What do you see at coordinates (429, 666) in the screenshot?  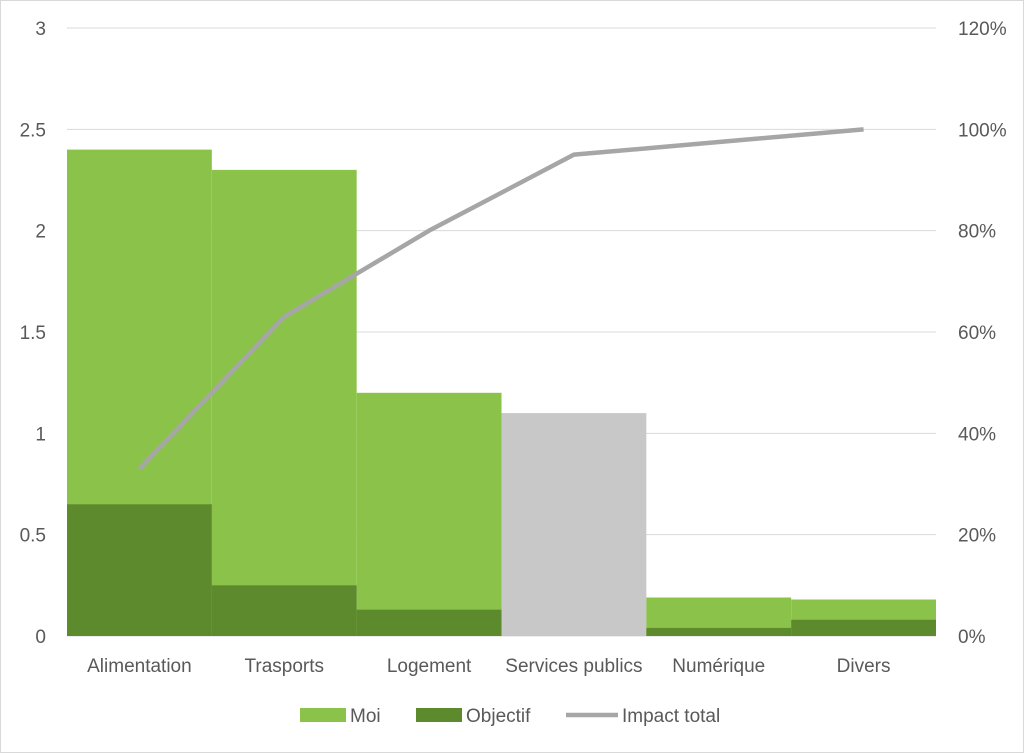 I see `category-label: Logement` at bounding box center [429, 666].